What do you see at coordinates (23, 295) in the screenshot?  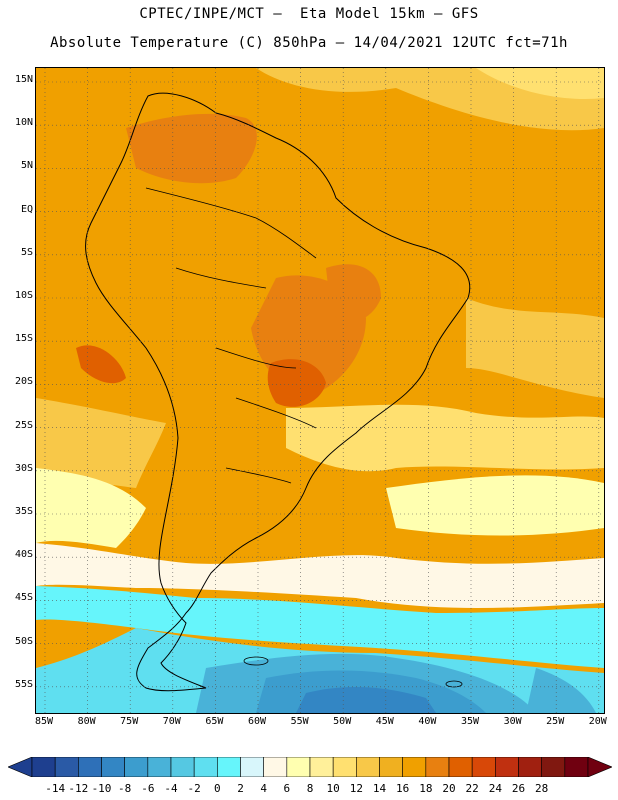 I see `lat-label: 10S` at bounding box center [23, 295].